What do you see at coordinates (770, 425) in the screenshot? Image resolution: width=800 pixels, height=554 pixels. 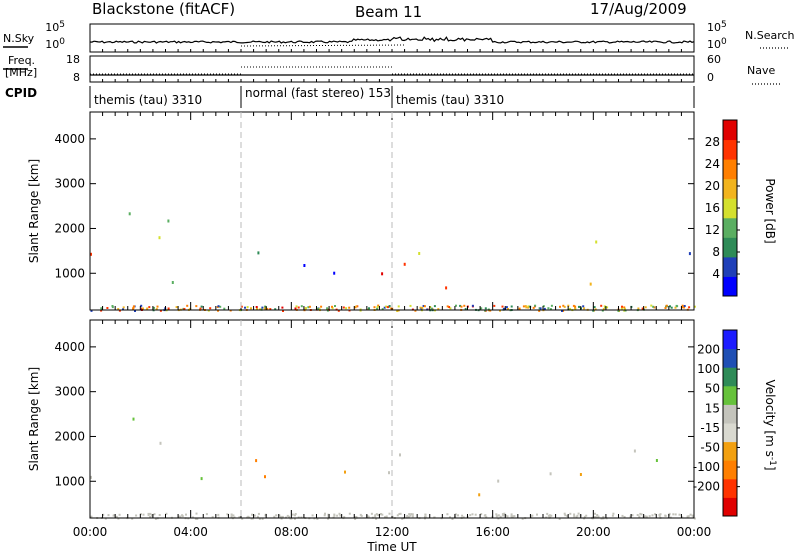 I see `velocity-colorbar-label: Velocity [m s-1]` at bounding box center [770, 425].